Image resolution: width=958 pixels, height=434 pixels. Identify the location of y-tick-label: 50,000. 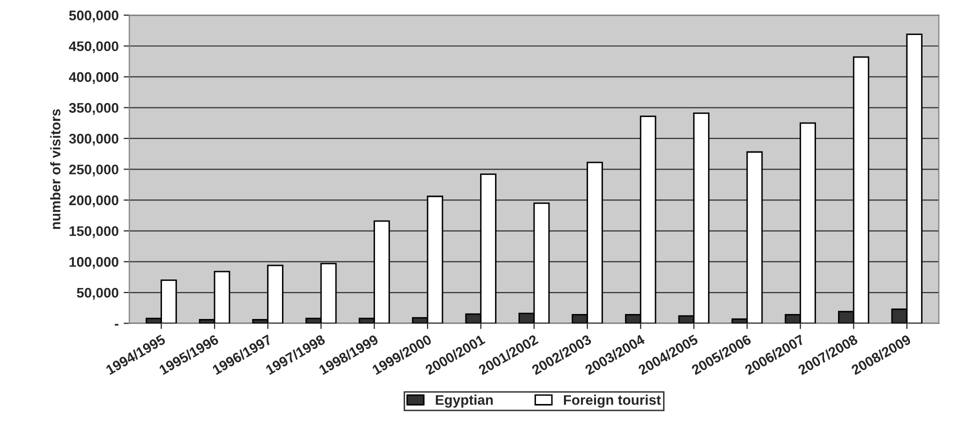
(97, 294).